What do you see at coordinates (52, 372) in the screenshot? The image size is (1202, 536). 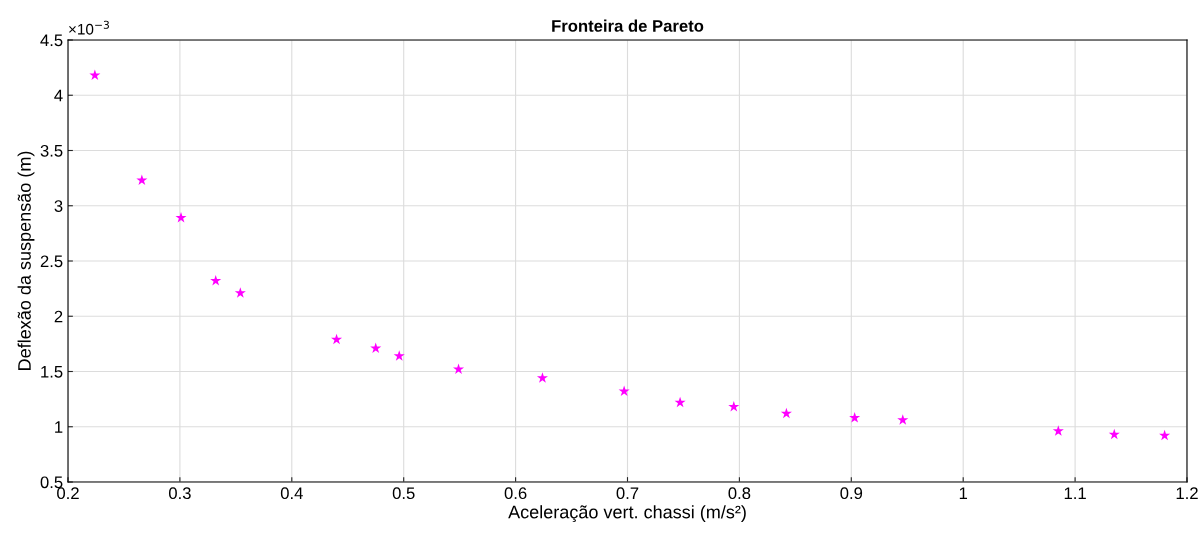 I see `y-tick-label: 1.5` at bounding box center [52, 372].